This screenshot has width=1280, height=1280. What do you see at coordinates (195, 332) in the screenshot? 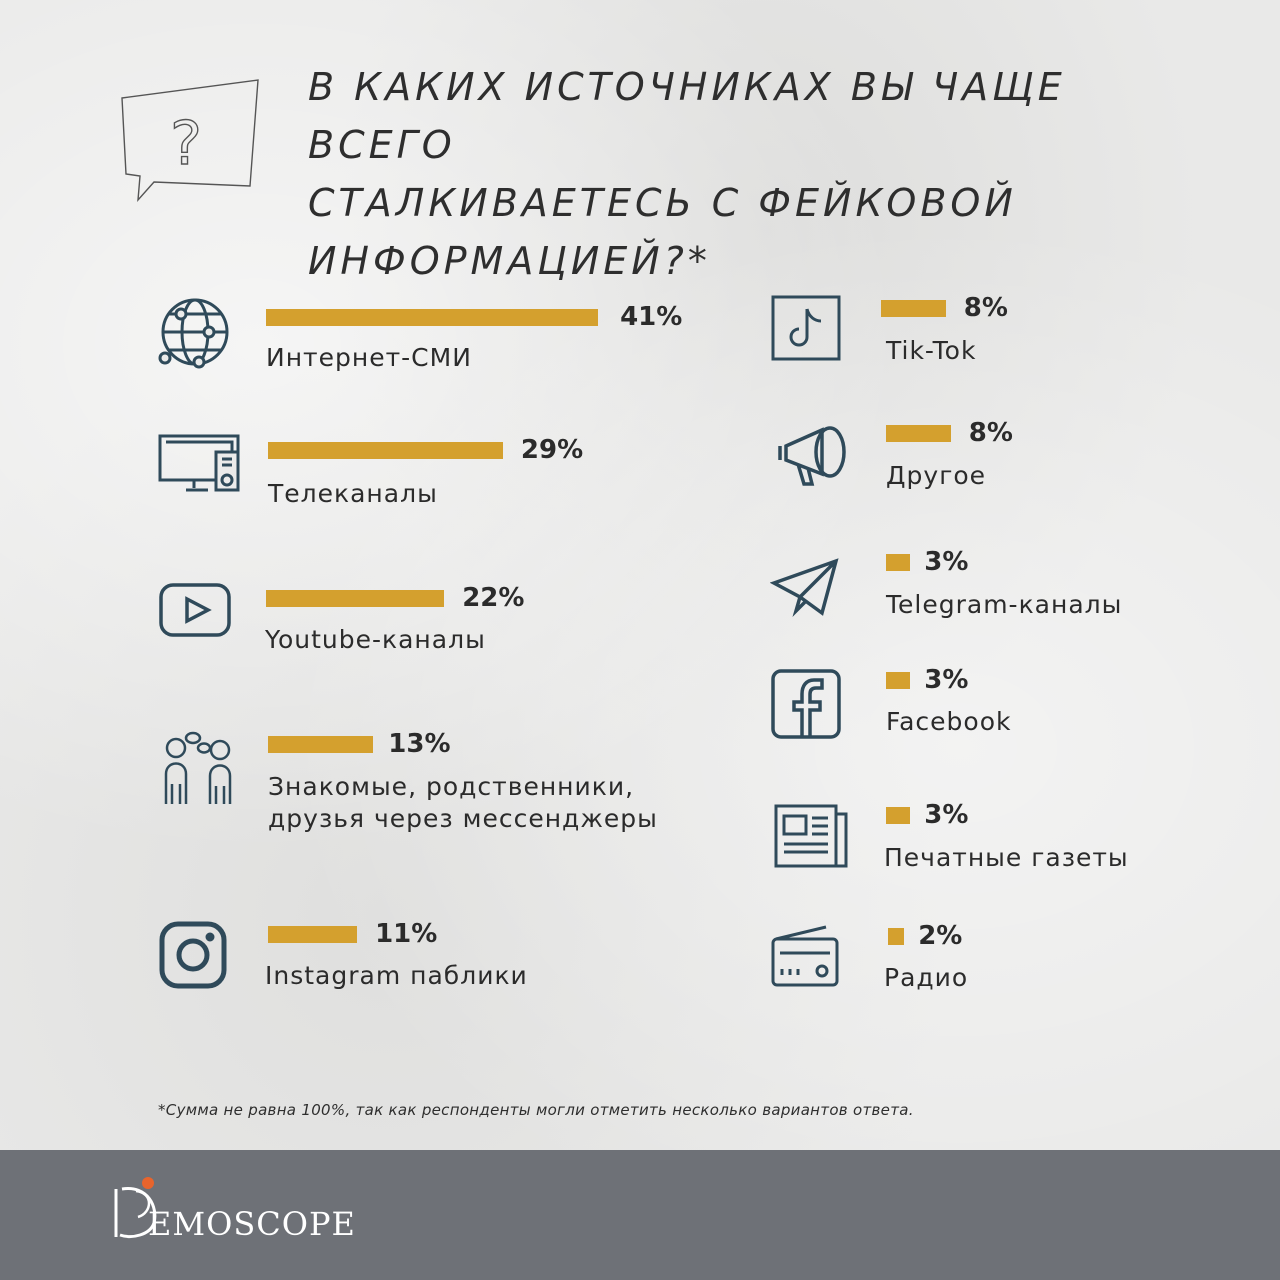
I see `globe-icon` at bounding box center [195, 332].